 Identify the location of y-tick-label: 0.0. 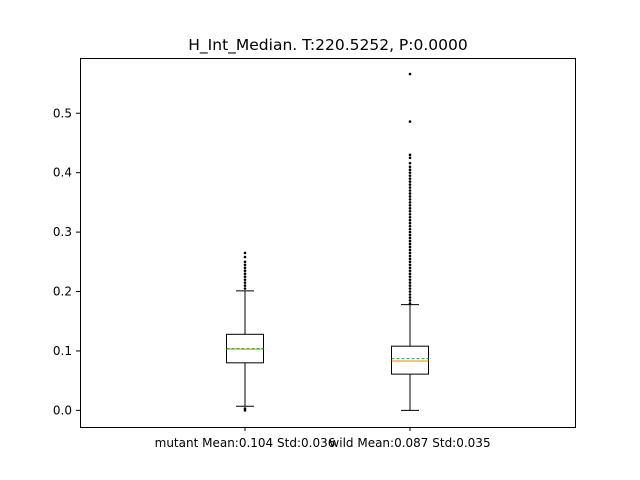
(62, 410).